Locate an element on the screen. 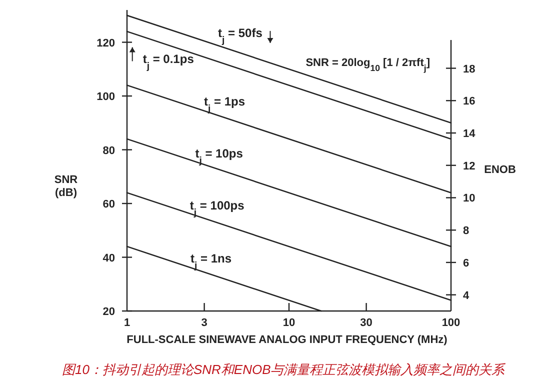 This screenshot has width=543, height=386. x-tick-label: 100 is located at coordinates (451, 323).